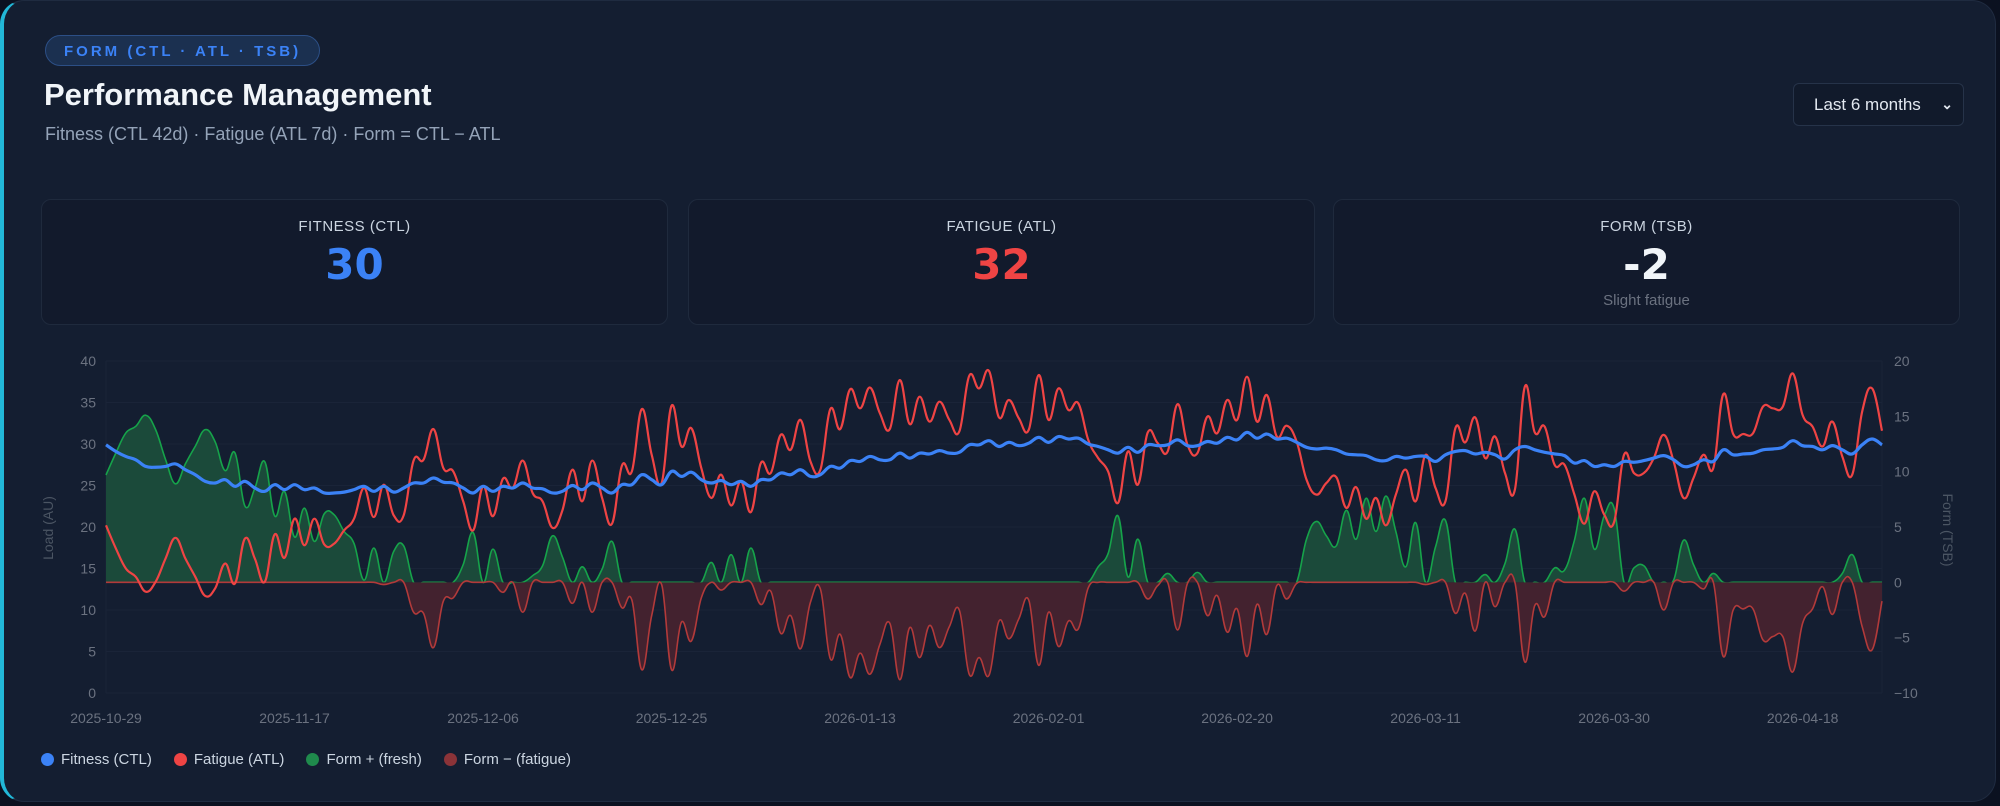 This screenshot has height=806, width=2000. What do you see at coordinates (1646, 226) in the screenshot?
I see `stat-label: FORM (TSB)` at bounding box center [1646, 226].